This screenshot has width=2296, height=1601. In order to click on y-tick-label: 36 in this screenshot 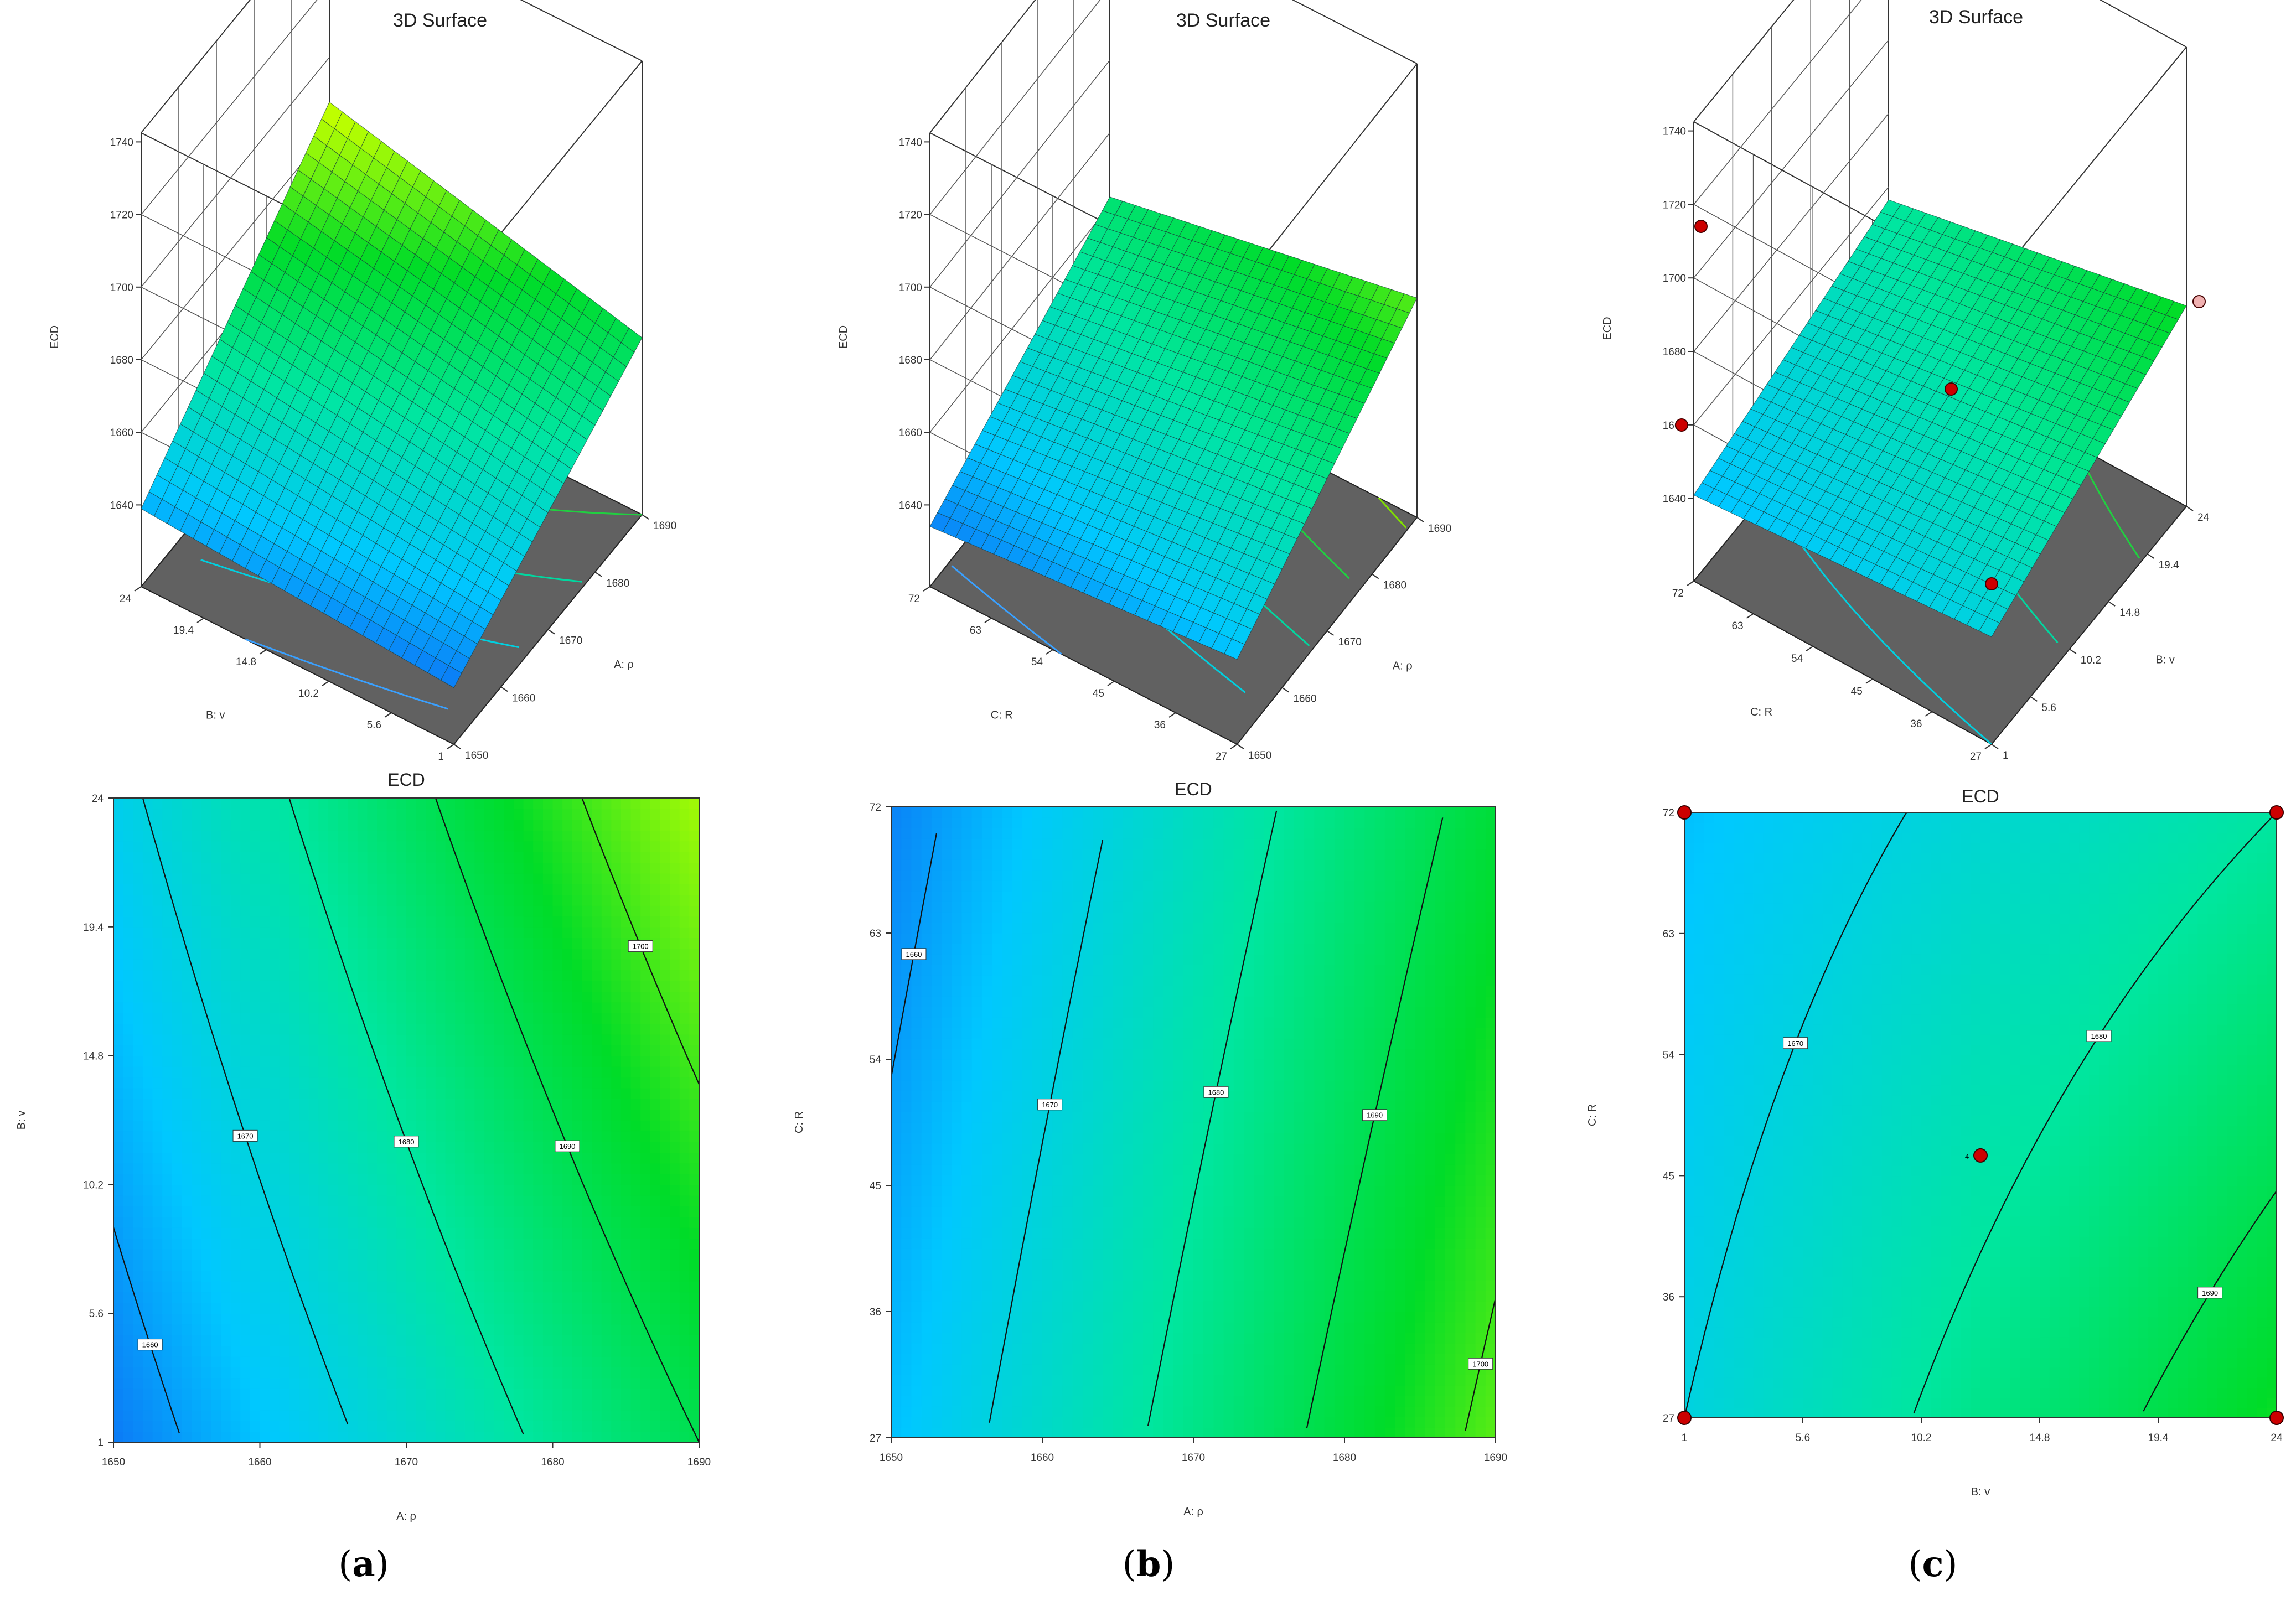, I will do `click(1916, 724)`.